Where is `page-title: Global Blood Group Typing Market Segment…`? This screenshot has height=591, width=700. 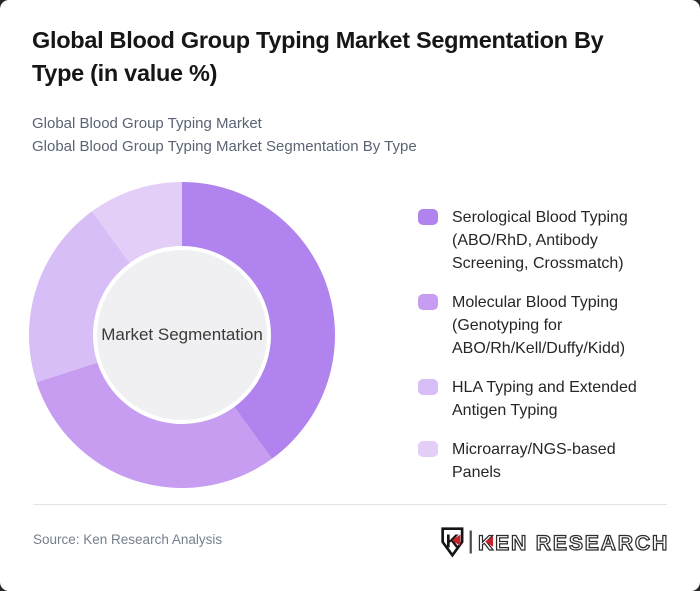 page-title: Global Blood Group Typing Market Segment… is located at coordinates (318, 56).